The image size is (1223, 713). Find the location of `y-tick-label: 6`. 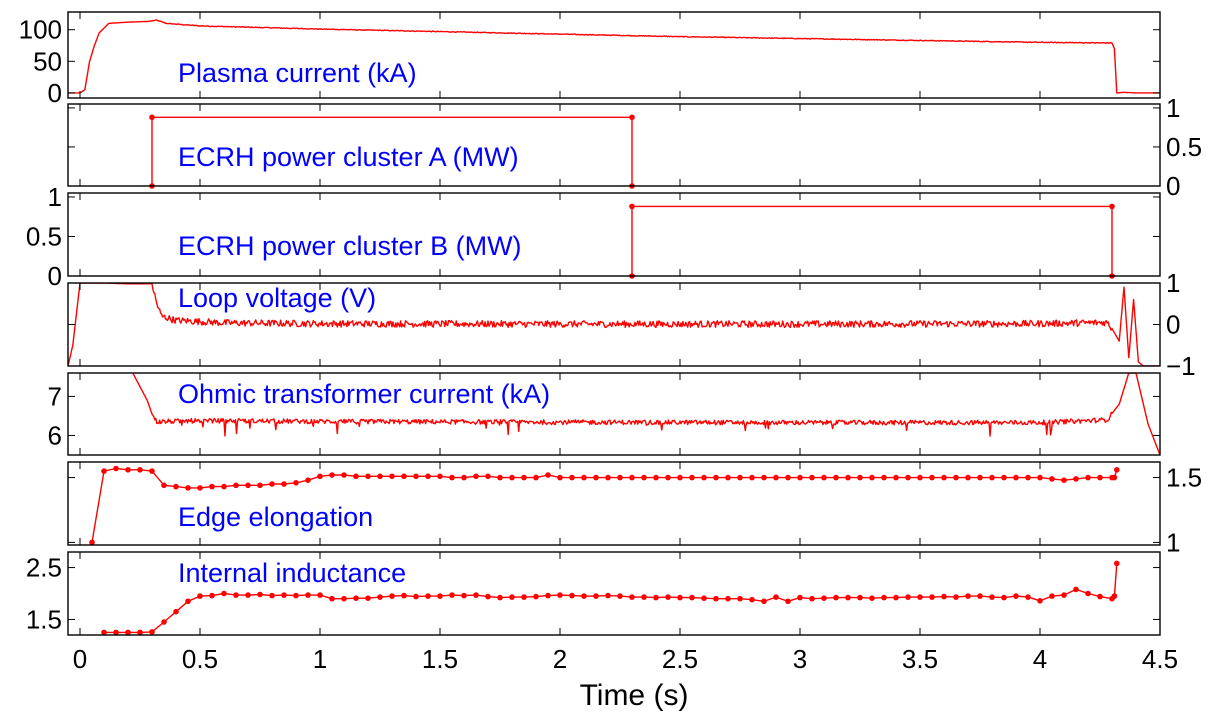

y-tick-label: 6 is located at coordinates (55, 435).